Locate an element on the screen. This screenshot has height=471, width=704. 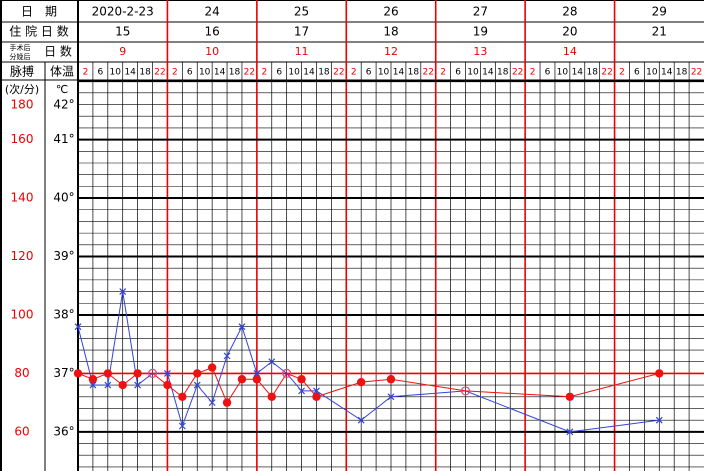
postop-label-bottom: 分娩后 is located at coordinates (20, 56).